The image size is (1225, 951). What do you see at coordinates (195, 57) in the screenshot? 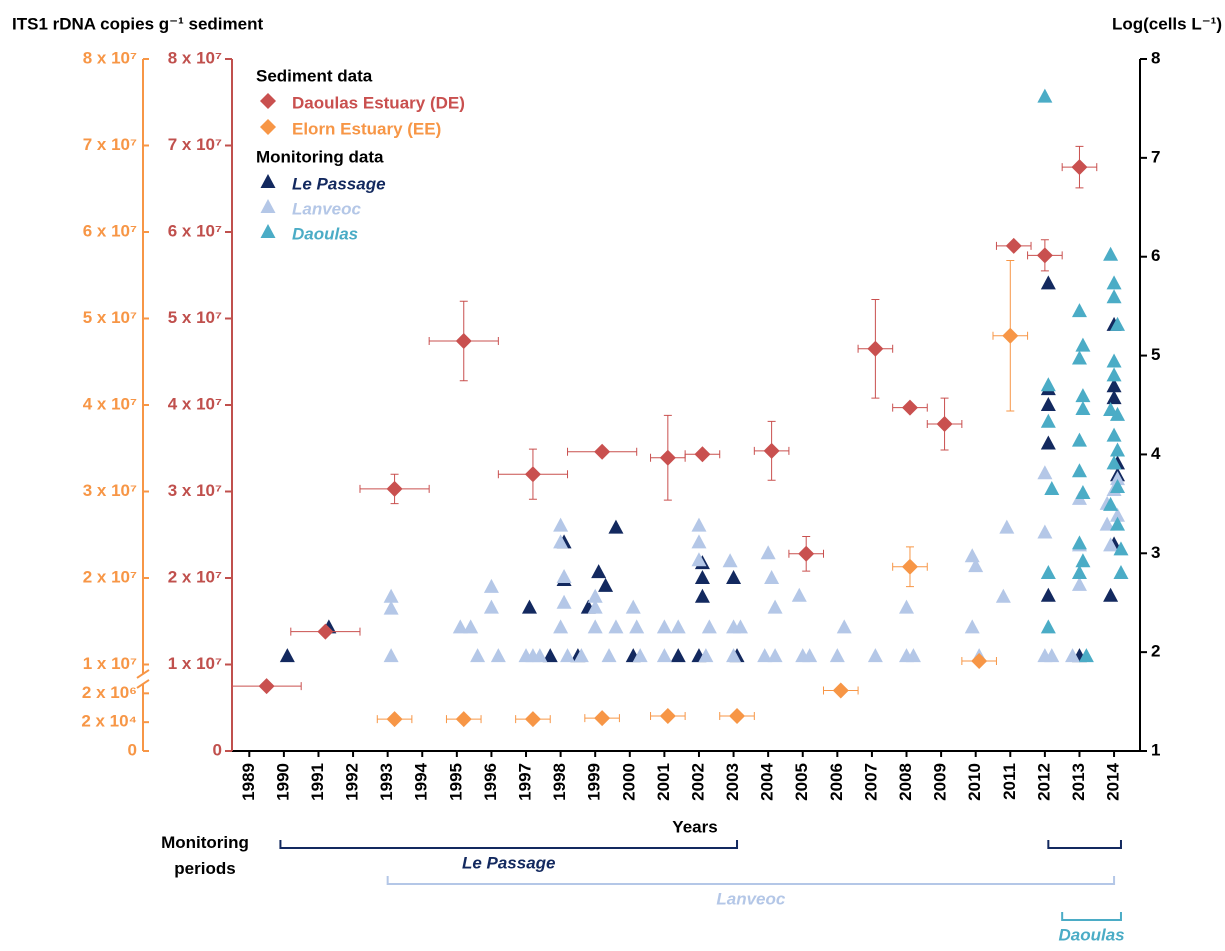
I see `y-tick-label: 8 x 10⁷` at bounding box center [195, 57].